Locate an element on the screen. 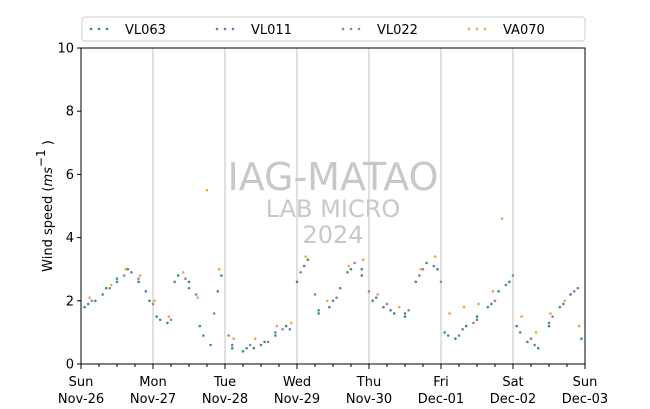  y-tick-label: 4 is located at coordinates (70, 238).